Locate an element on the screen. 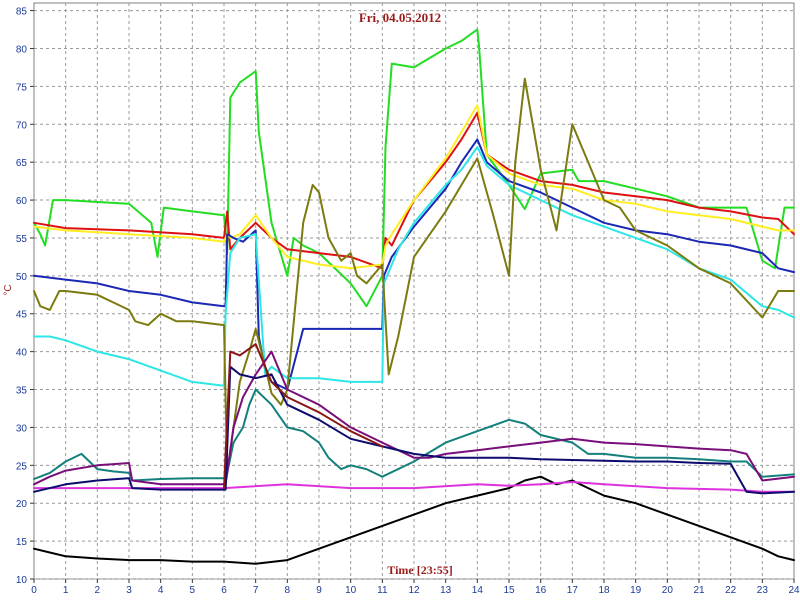  y-tick-label: 45 is located at coordinates (22, 315).